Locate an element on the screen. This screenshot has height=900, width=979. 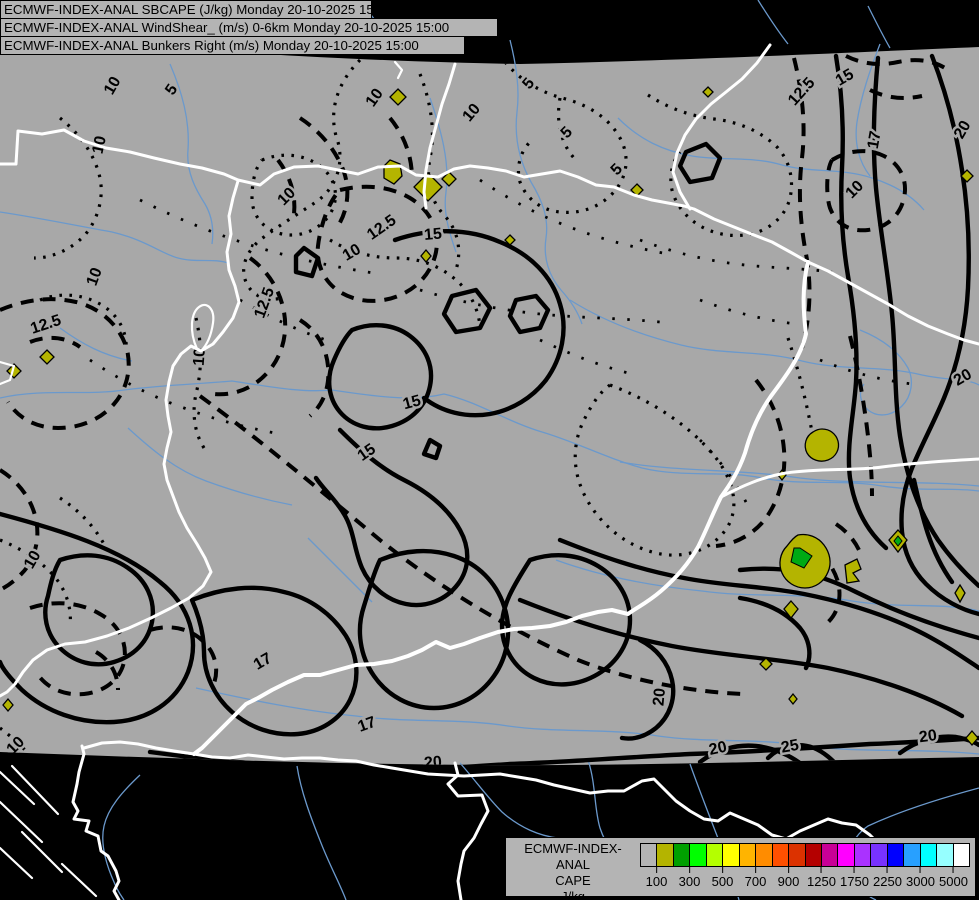
contour-value-label: 10 is located at coordinates (200, 356).